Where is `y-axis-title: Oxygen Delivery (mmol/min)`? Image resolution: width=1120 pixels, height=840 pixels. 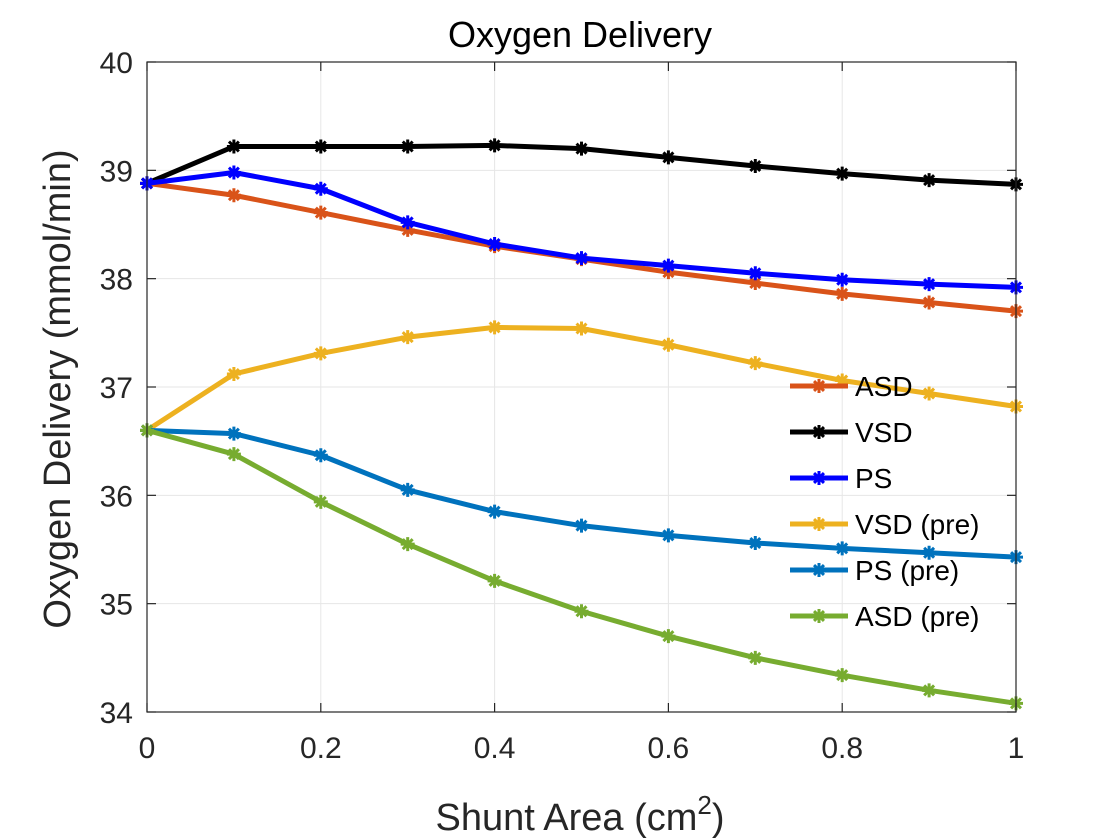
y-axis-title: Oxygen Delivery (mmol/min) is located at coordinates (58, 388).